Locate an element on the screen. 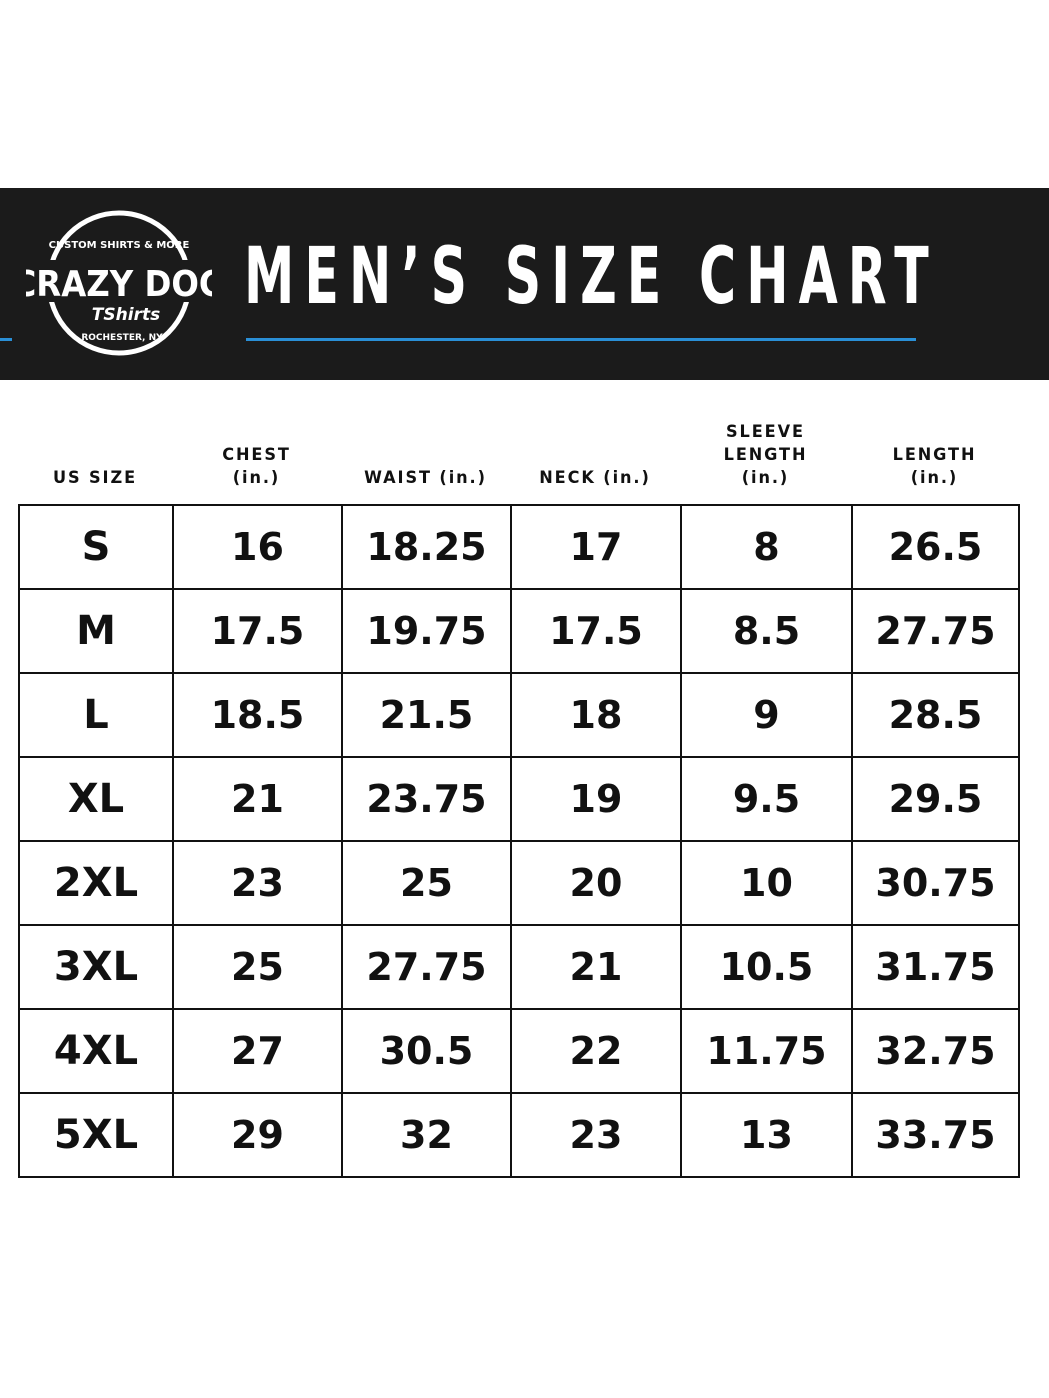 Image resolution: width=1049 pixels, height=1398 pixels. measurement-cell: 10.5 is located at coordinates (766, 967).